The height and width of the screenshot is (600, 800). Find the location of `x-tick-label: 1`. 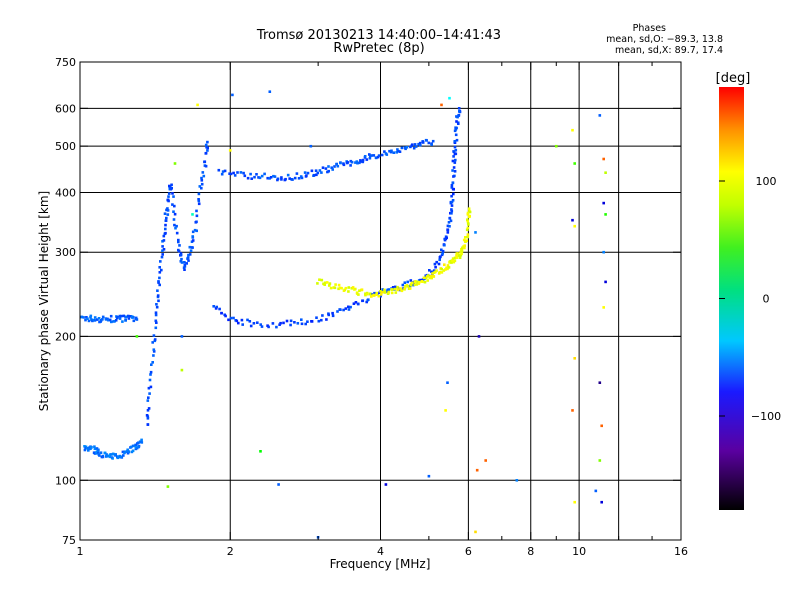

x-tick-label: 1 is located at coordinates (80, 551).